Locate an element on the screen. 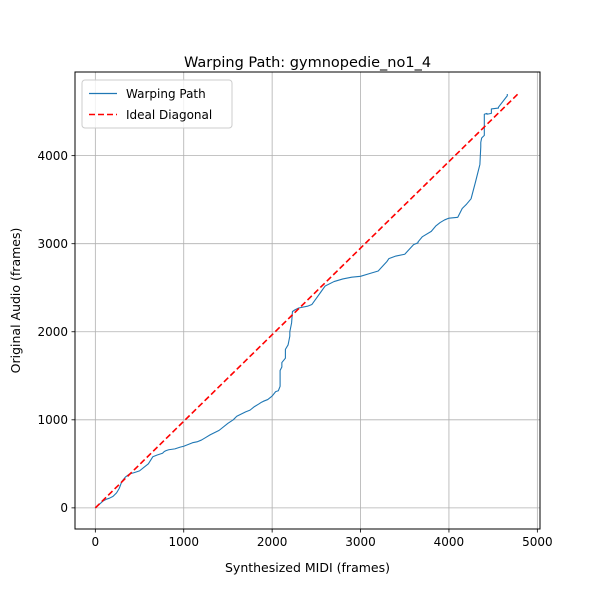 This screenshot has height=600, width=600. x-tick-label-0: 0 is located at coordinates (96, 542).